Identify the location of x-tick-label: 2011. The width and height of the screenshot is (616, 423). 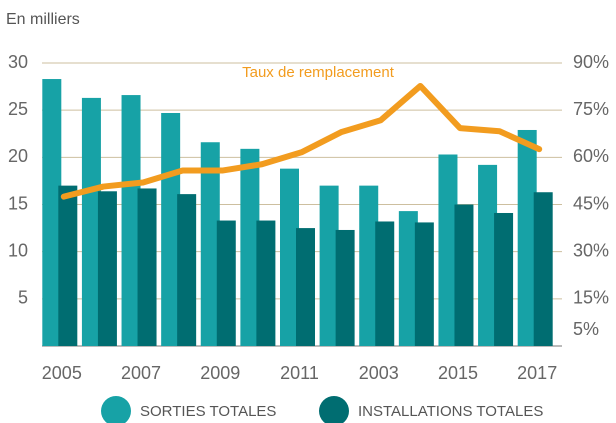
(299, 373).